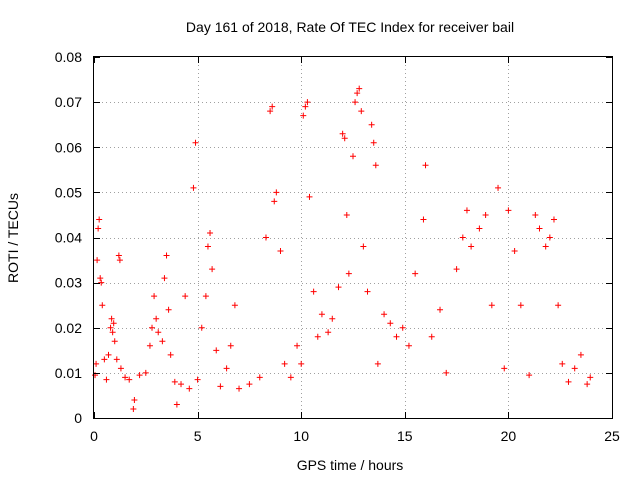 Image resolution: width=640 pixels, height=480 pixels. What do you see at coordinates (68, 237) in the screenshot?
I see `y-tick-labels: 0 0.01 0.02 0.03 0.04 0.05 0.06 0.07 0.08` at bounding box center [68, 237].